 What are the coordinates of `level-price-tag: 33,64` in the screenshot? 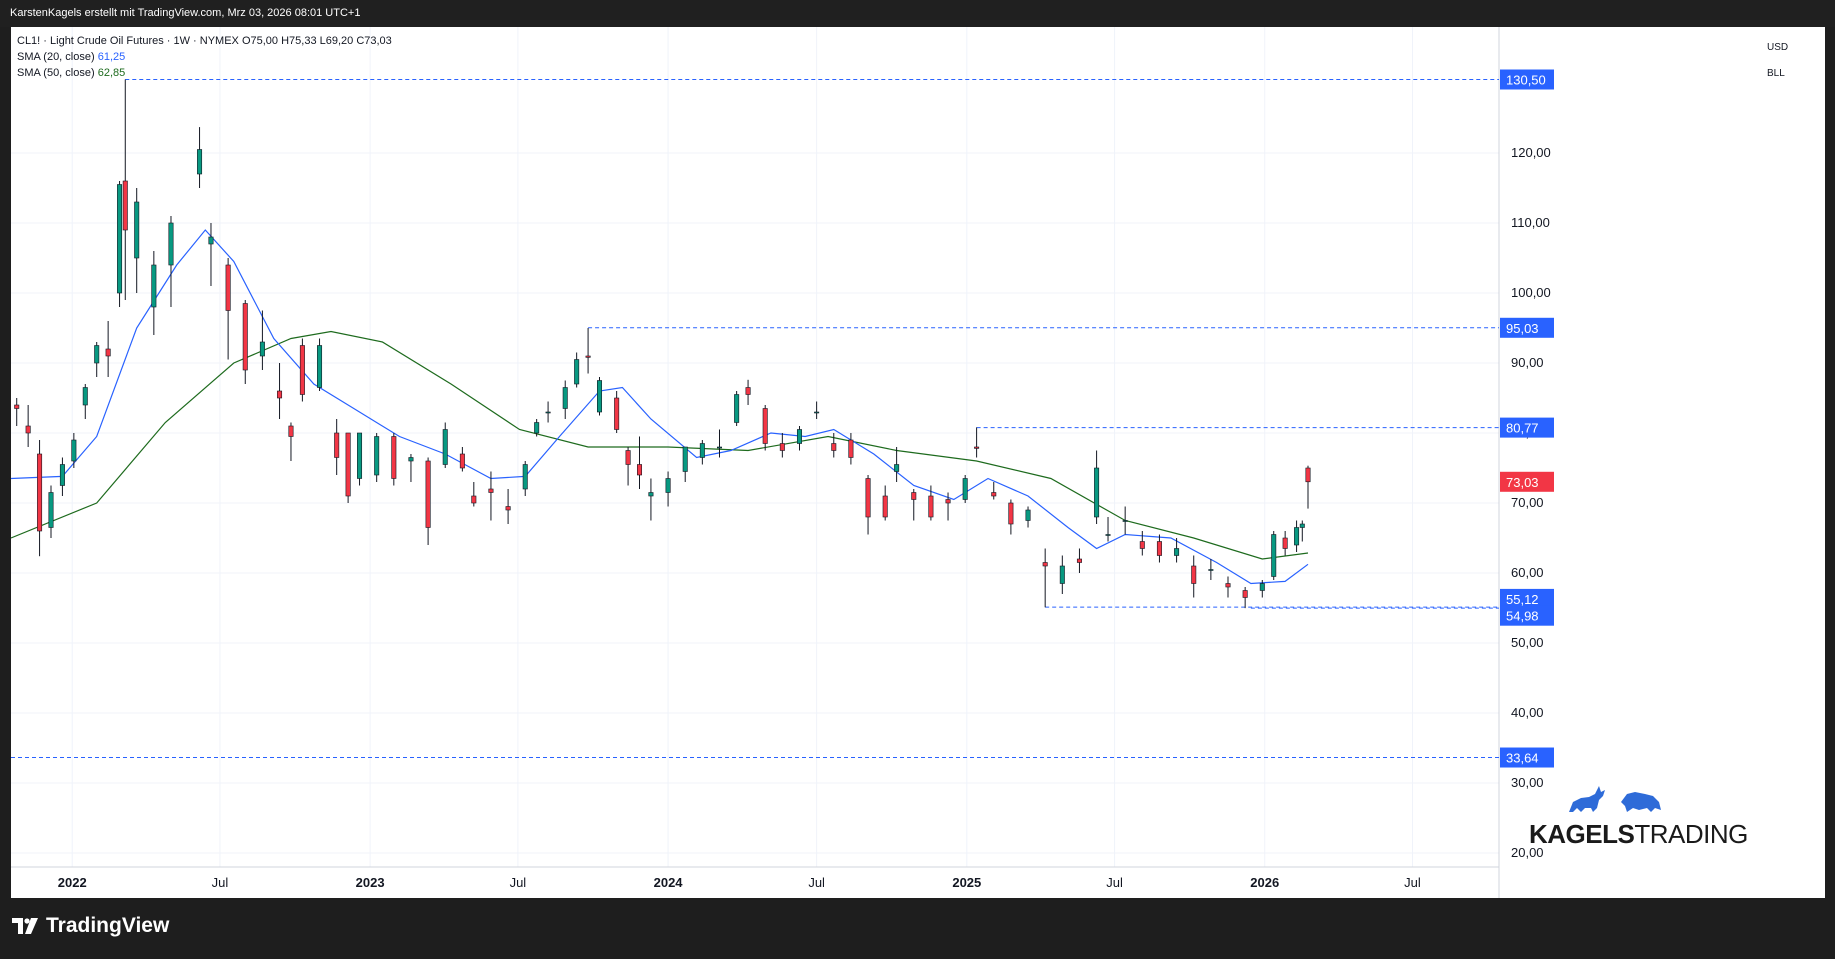 It's located at (1522, 758).